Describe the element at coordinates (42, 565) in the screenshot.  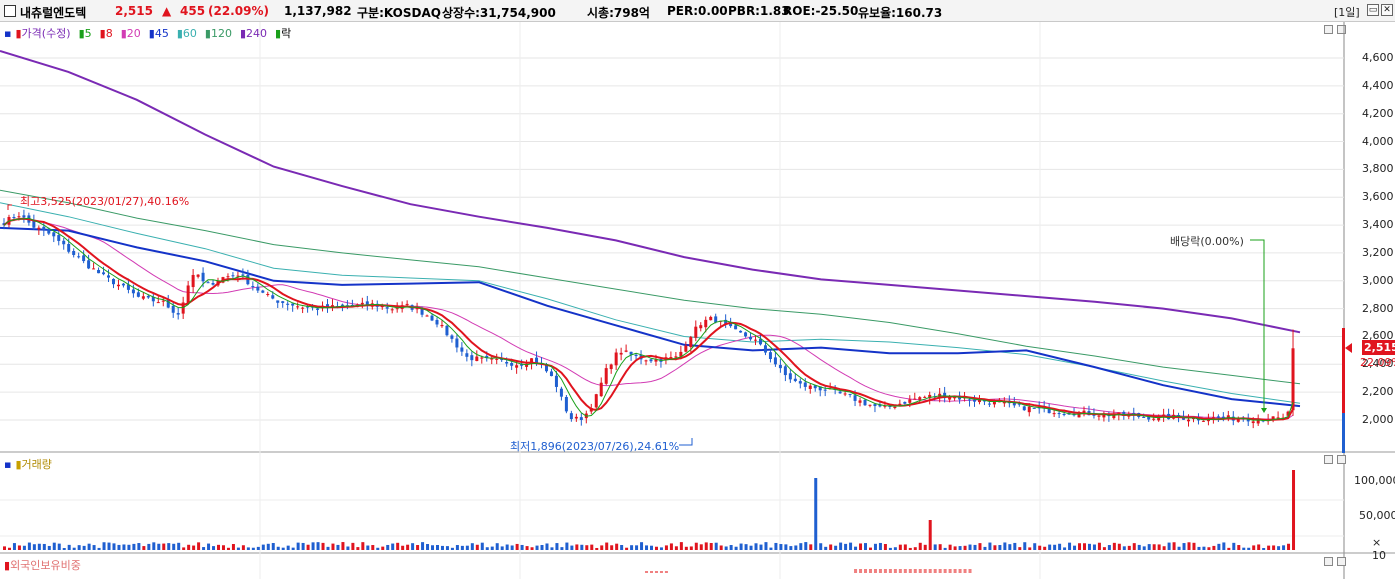
I see `foreign-title: ▮외국인보유비중` at that location.